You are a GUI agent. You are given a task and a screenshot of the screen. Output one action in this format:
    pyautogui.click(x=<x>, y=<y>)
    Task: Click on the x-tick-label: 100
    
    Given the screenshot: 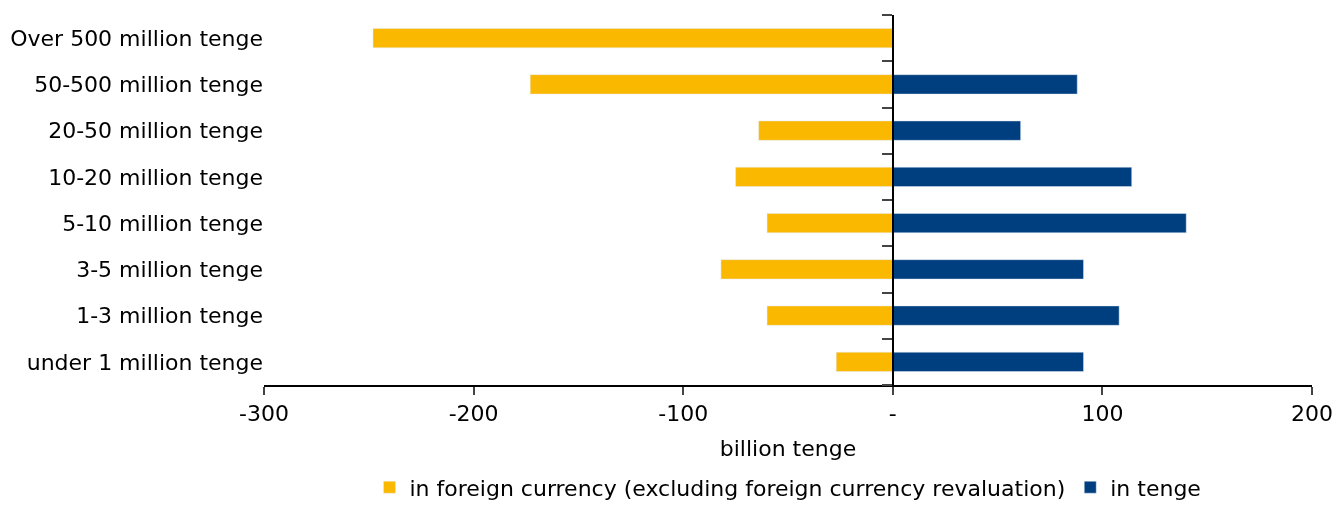 What is the action you would take?
    pyautogui.click(x=1102, y=414)
    